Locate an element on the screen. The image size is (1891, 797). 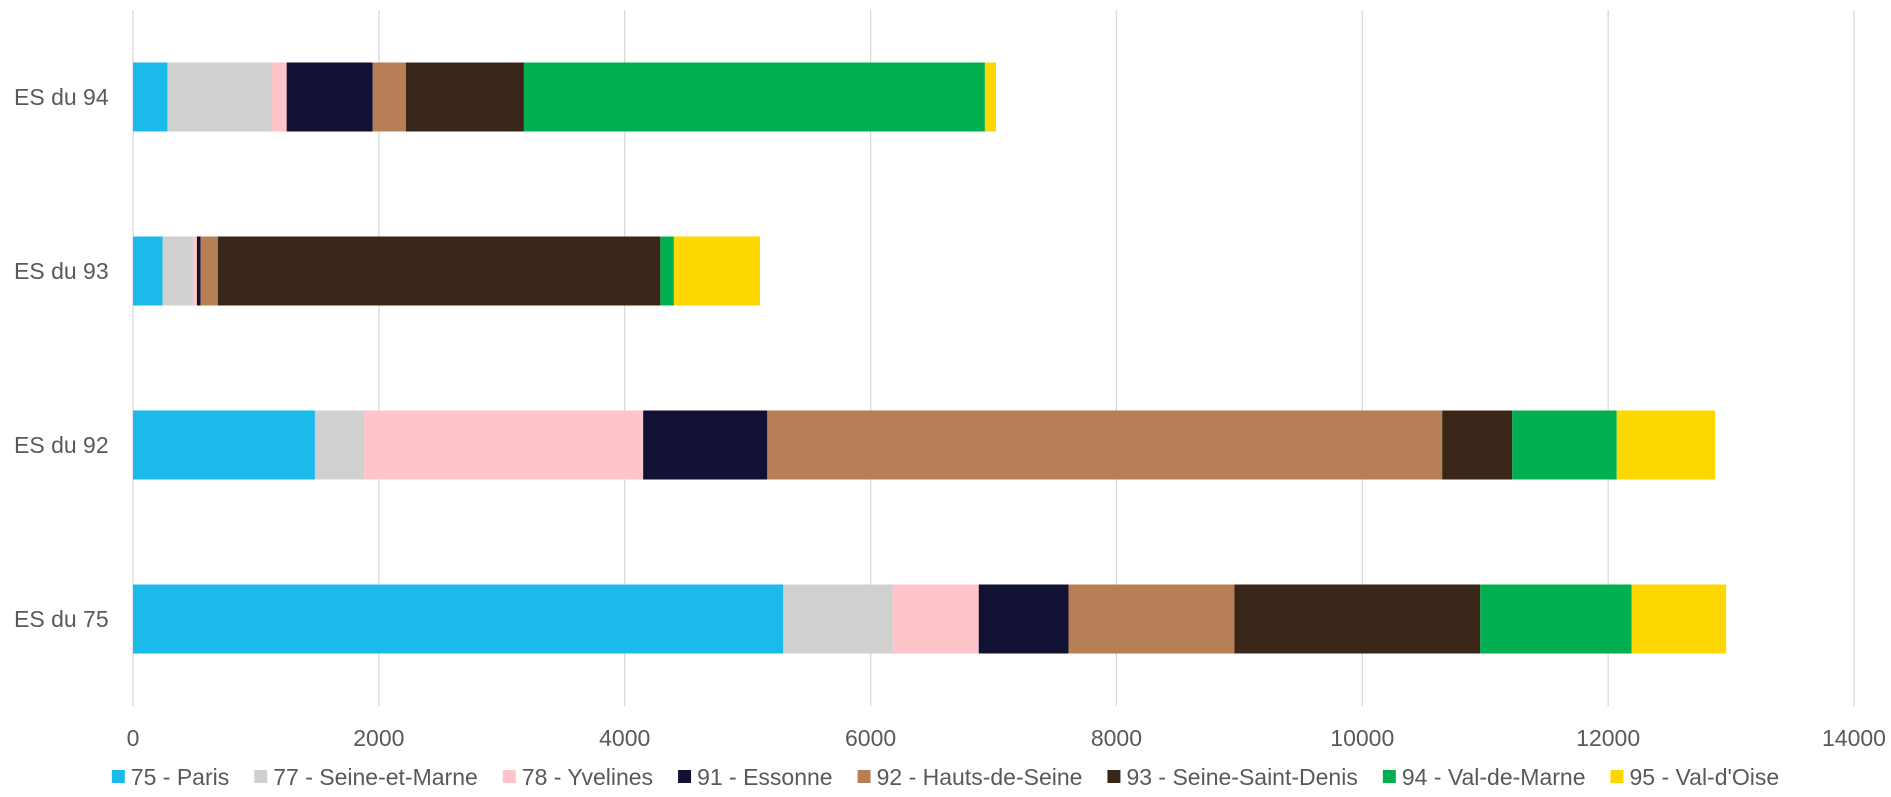
y-category-label: ES du 93 is located at coordinates (61, 271).